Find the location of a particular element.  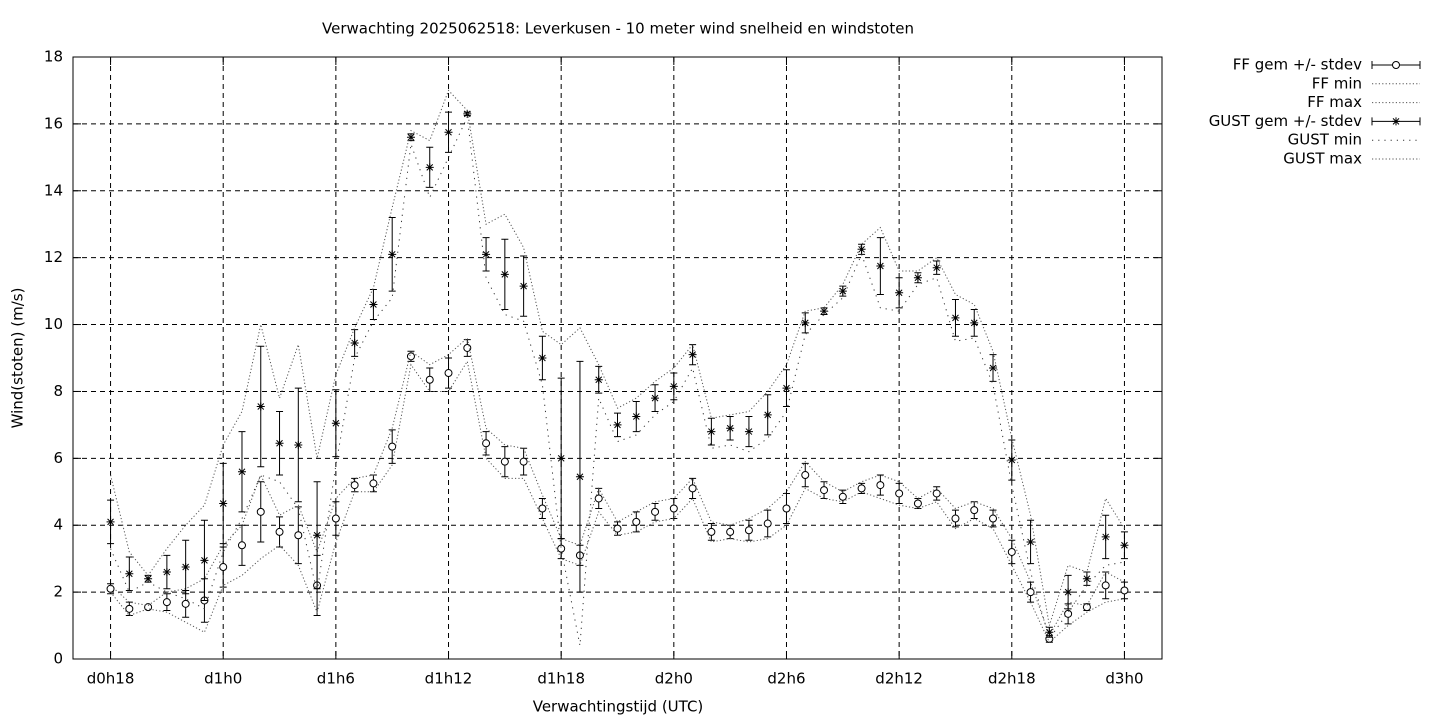

x-axis-label: Verwachtingstijd (UTC) is located at coordinates (618, 707).